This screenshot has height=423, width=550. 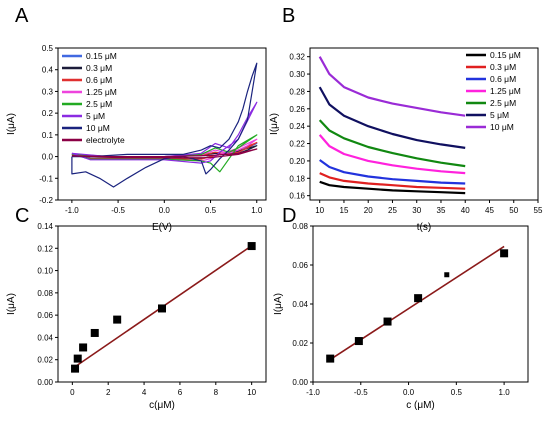 What do you see at coordinates (502, 127) in the screenshot?
I see `legend-label-b-6: 10 μM` at bounding box center [502, 127].